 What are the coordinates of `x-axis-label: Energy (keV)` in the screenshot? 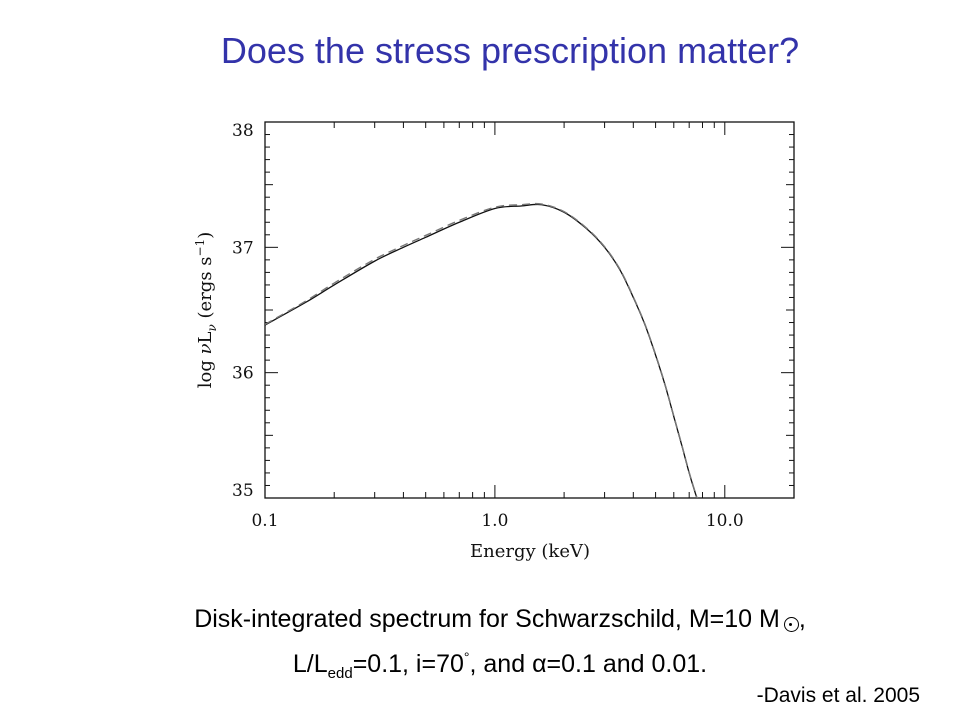 It's located at (530, 551).